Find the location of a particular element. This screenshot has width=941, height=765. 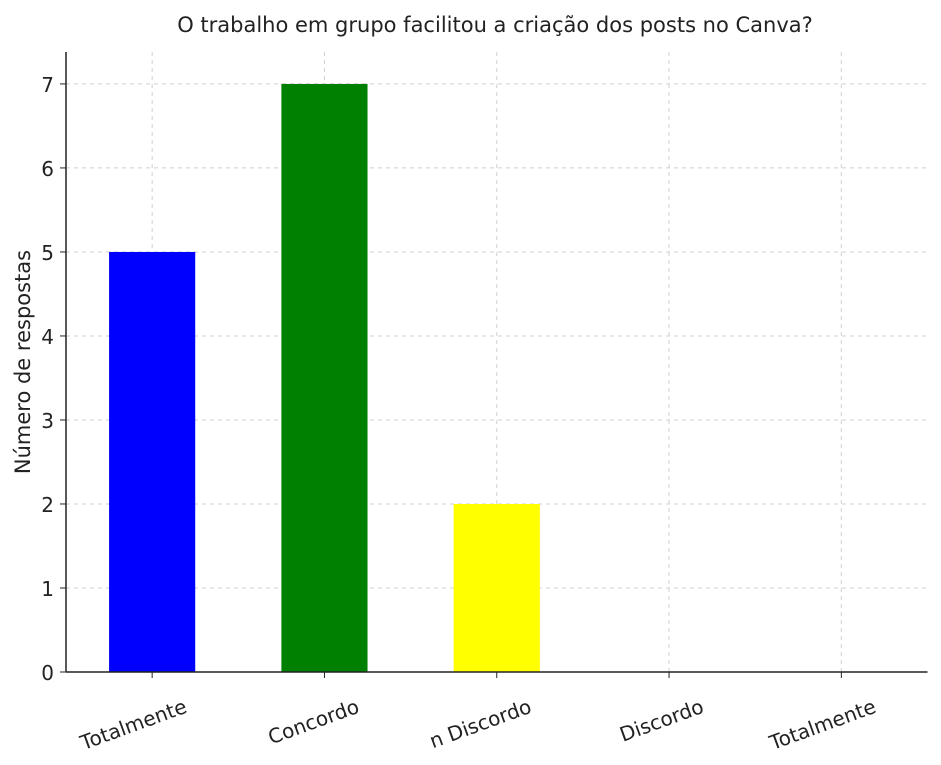

x-tick-label: Discordo is located at coordinates (661, 720).